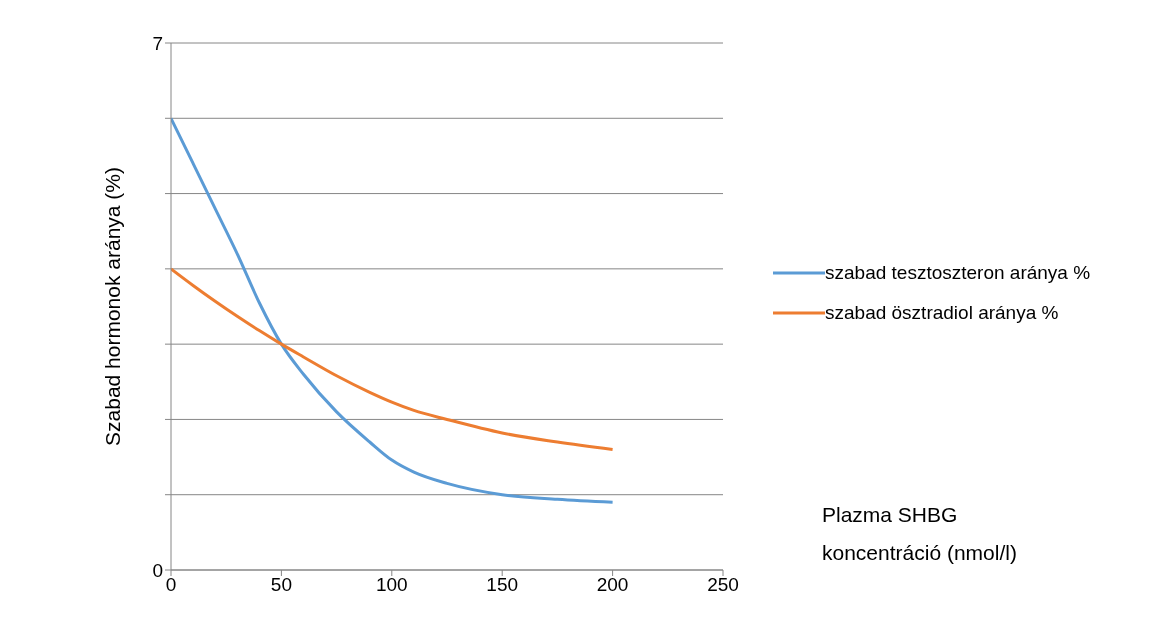  Describe the element at coordinates (391, 585) in the screenshot. I see `x-tick-label: 100` at that location.